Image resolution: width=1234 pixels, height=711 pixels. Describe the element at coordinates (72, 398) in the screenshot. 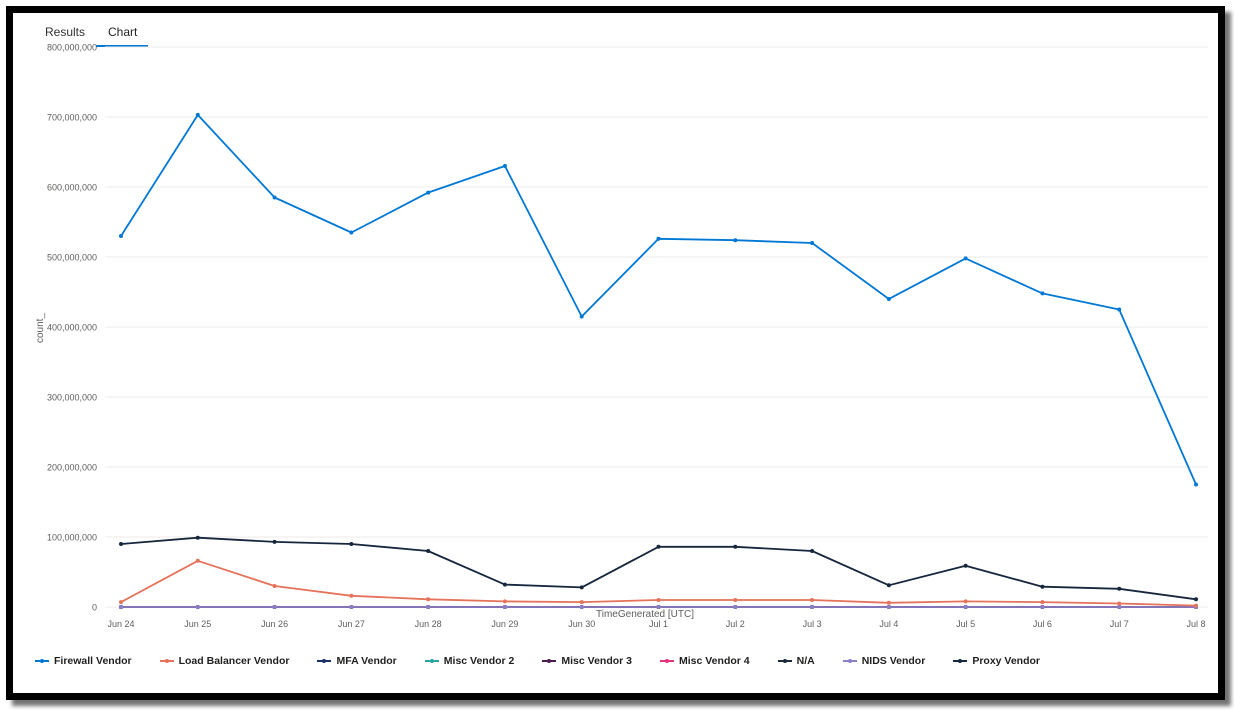

I see `y-tick-label: 300,000,000` at that location.